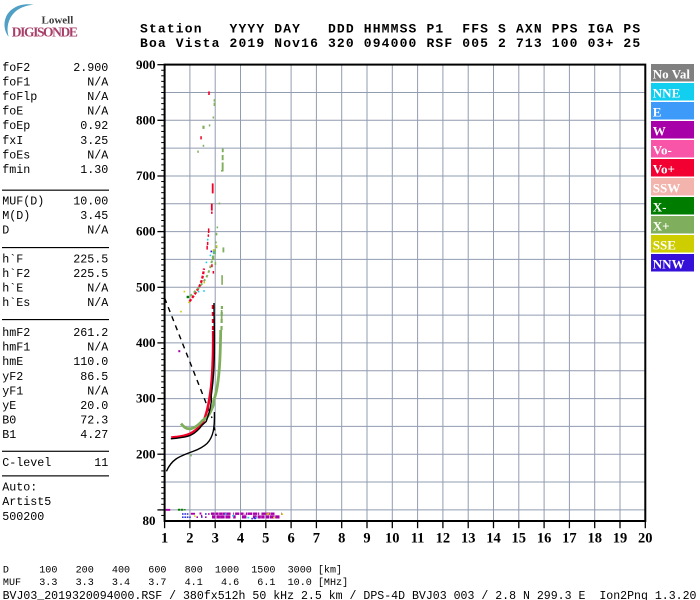  Describe the element at coordinates (672, 73) in the screenshot. I see `svg-text: No Val` at that location.